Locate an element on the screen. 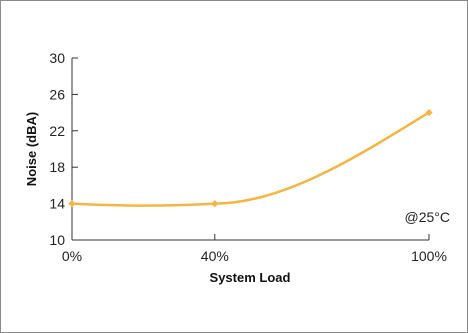  x-tick-label: 0% is located at coordinates (72, 256).